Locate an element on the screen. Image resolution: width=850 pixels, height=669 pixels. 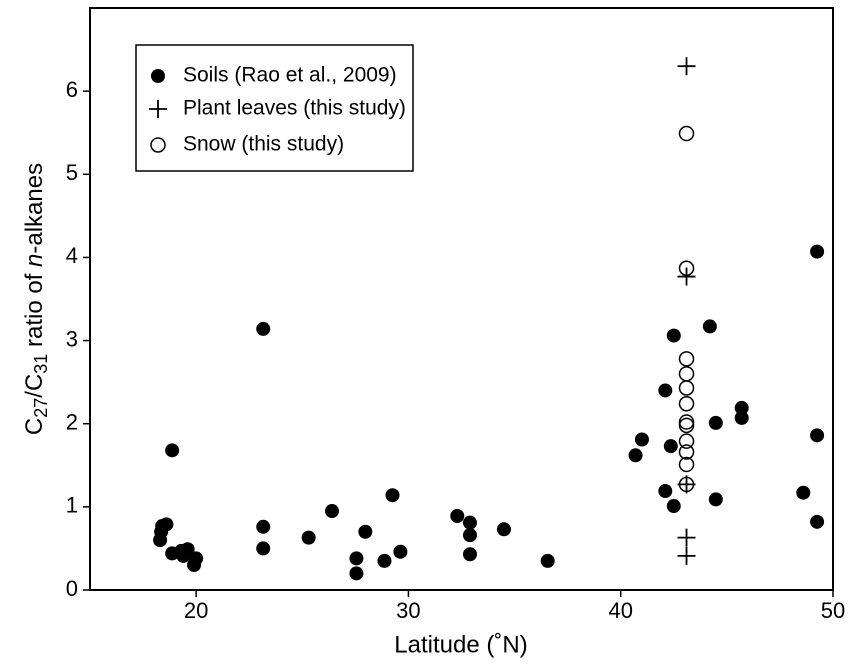
y-label-part: n is located at coordinates (34, 260).